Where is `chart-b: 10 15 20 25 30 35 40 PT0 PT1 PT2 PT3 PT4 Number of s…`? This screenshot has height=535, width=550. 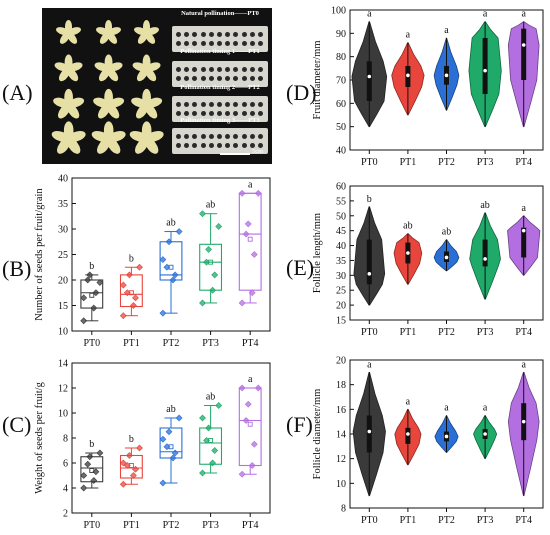 chart-b: 10 15 20 25 30 35 40 PT0 PT1 PT2 PT3 PT4 Number of s… is located at coordinates (152, 261).